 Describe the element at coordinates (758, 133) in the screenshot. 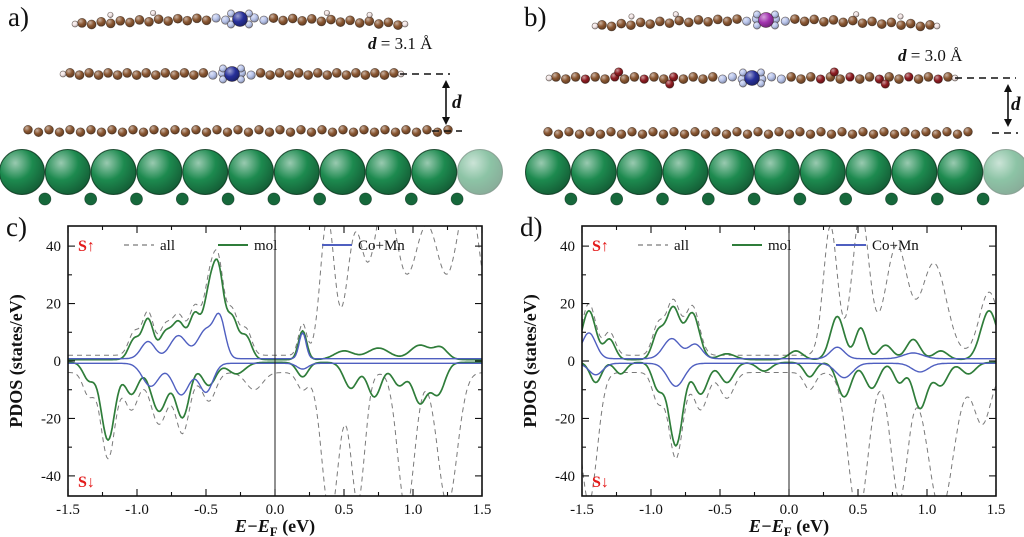

I see `graphene-layer-b` at that location.